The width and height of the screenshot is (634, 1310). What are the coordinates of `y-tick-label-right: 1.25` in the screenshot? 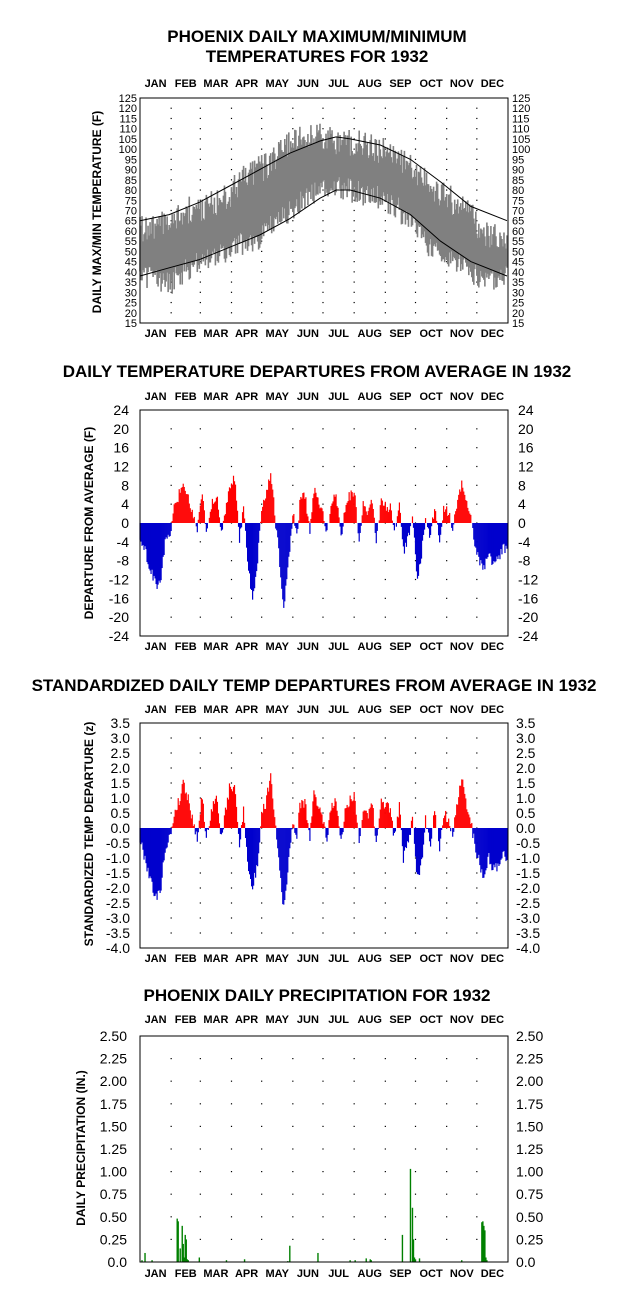 It's located at (529, 1149).